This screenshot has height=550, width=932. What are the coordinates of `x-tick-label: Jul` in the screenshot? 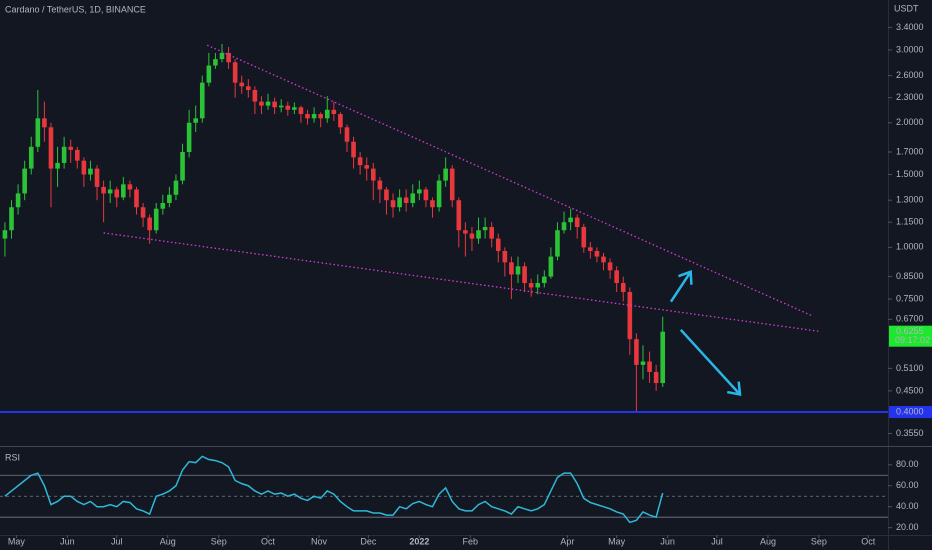 It's located at (717, 541).